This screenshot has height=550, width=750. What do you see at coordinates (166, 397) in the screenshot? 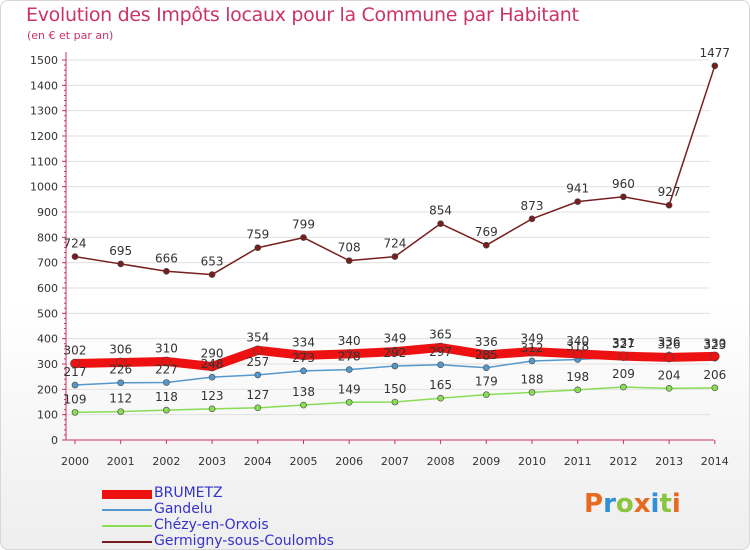
I see `data-label: 118` at bounding box center [166, 397].